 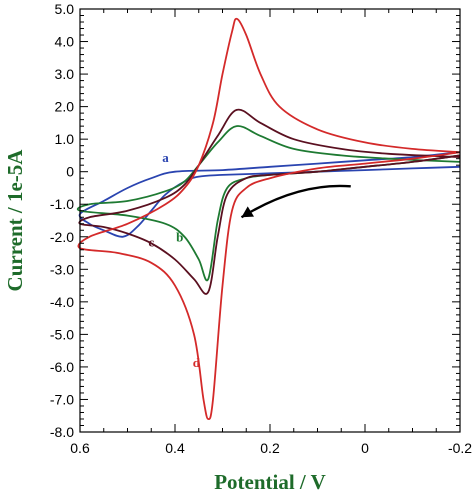 I want to click on y-tick-label: 2.0, so click(x=65, y=107).